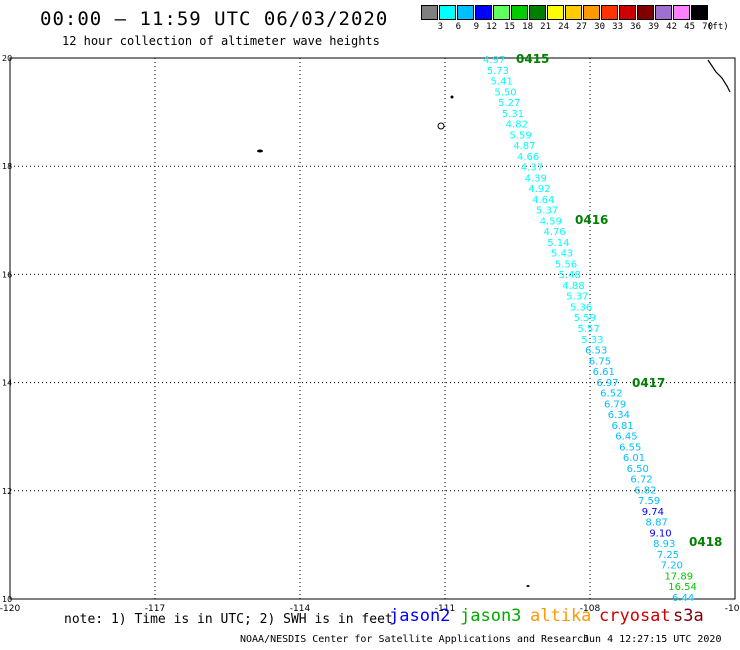 The width and height of the screenshot is (740, 650). Describe the element at coordinates (445, 609) in the screenshot. I see `lon-tick-label: -111` at that location.